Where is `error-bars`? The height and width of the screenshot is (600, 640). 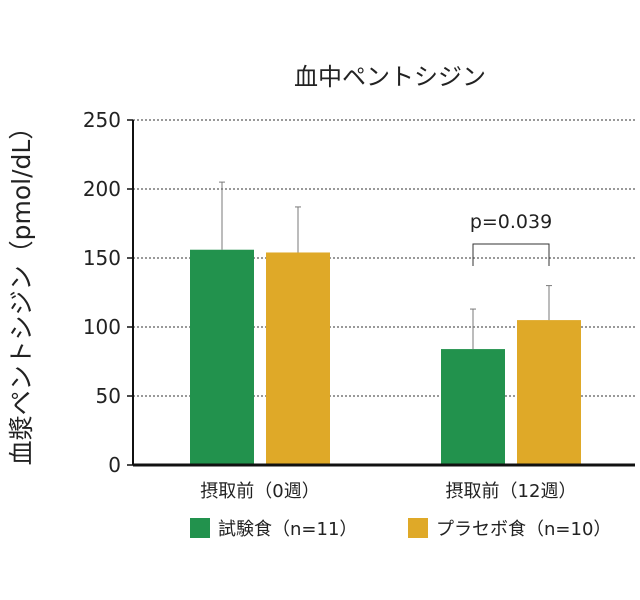 error-bars is located at coordinates (385, 265).